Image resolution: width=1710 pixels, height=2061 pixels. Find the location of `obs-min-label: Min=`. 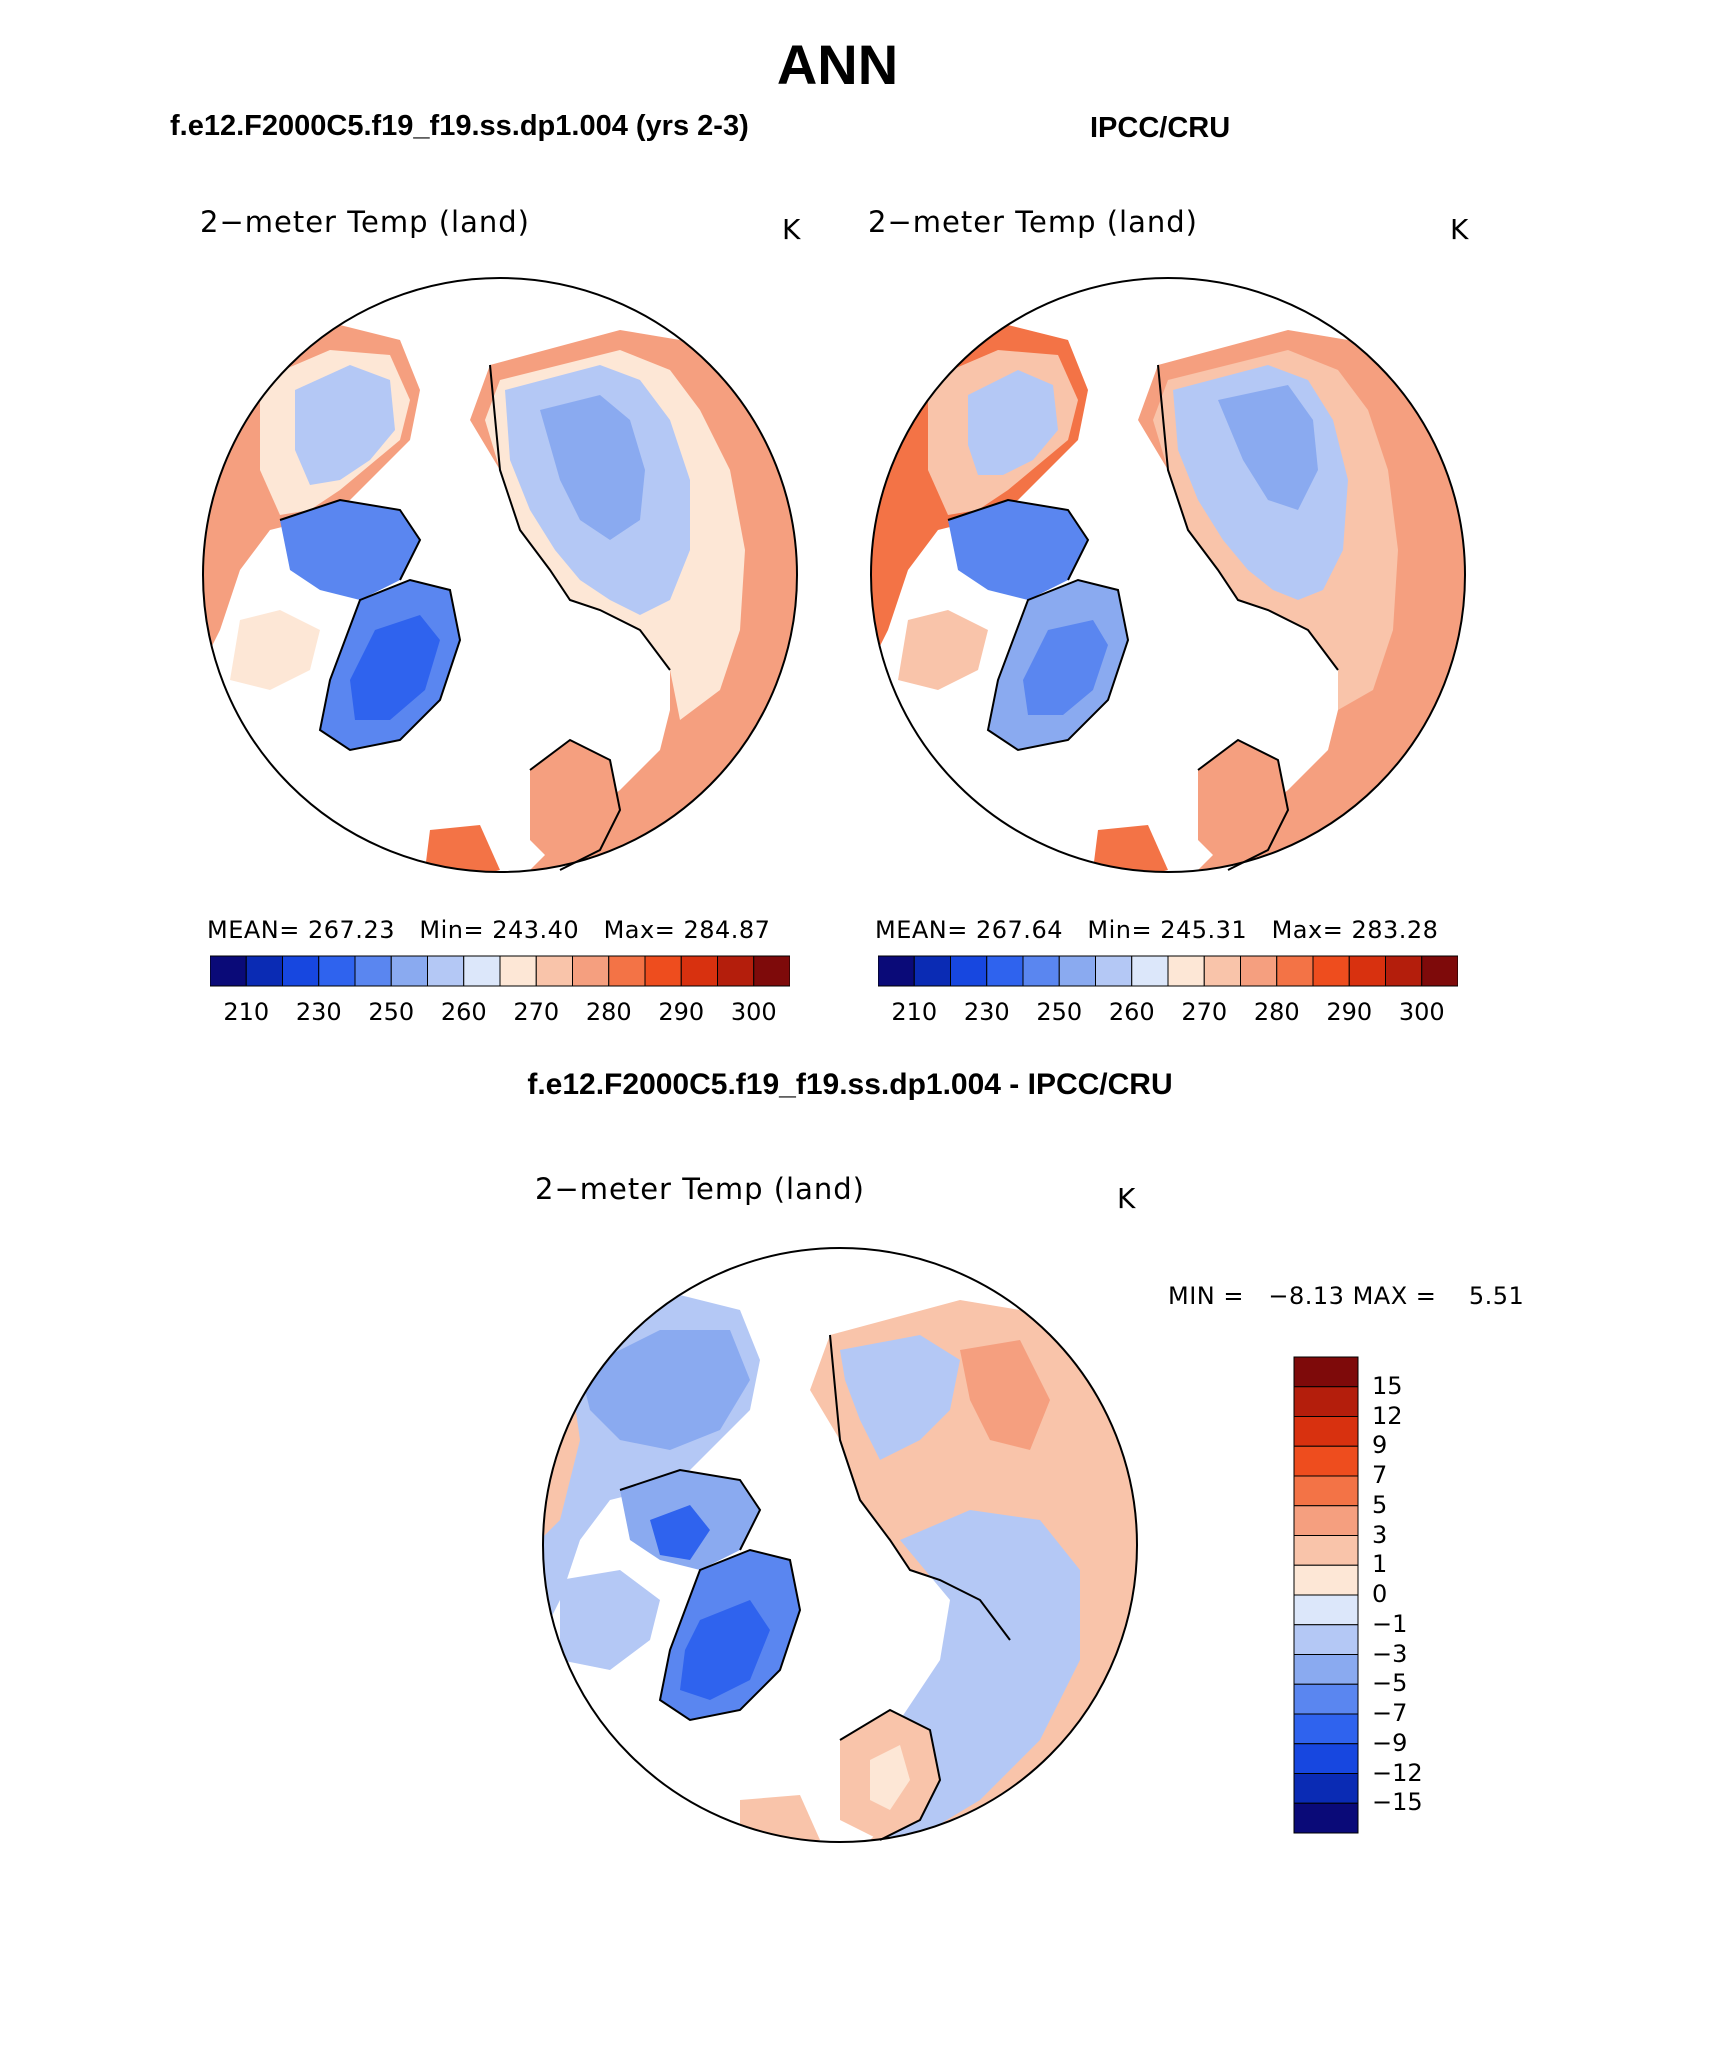

obs-min-label: Min= is located at coordinates (1120, 930).